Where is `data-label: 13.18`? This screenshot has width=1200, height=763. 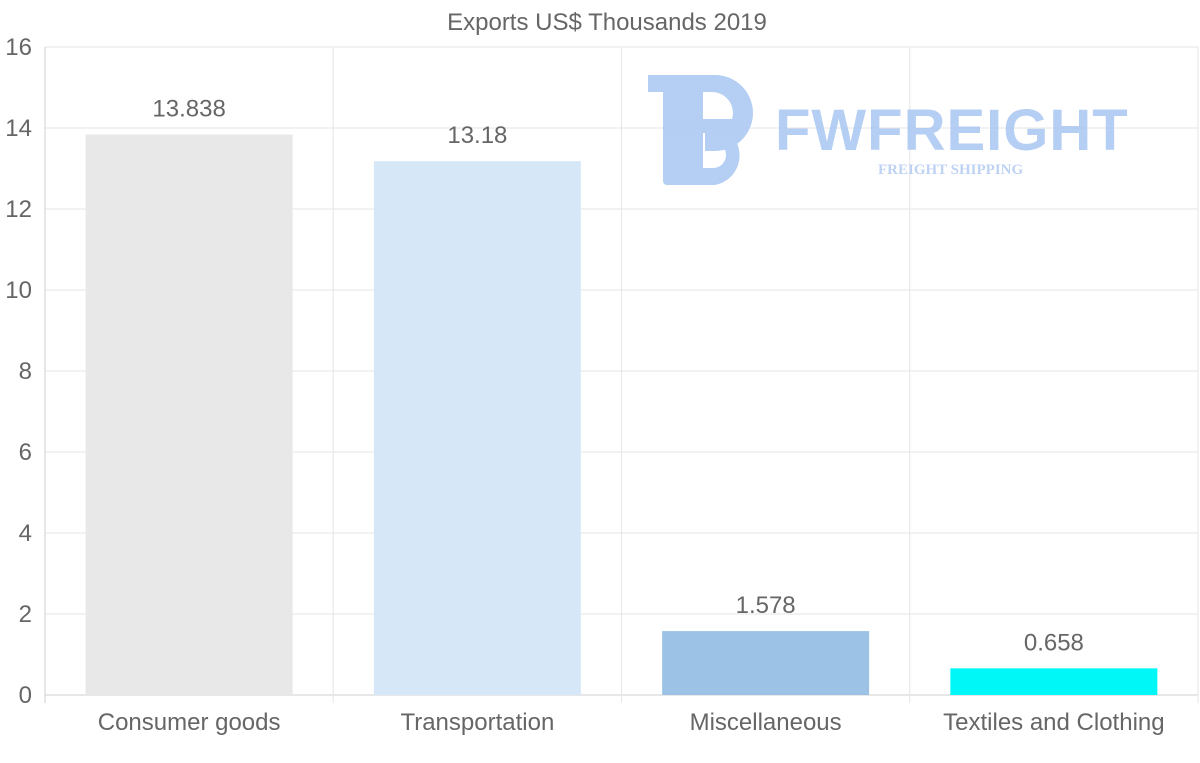
data-label: 13.18 is located at coordinates (477, 135).